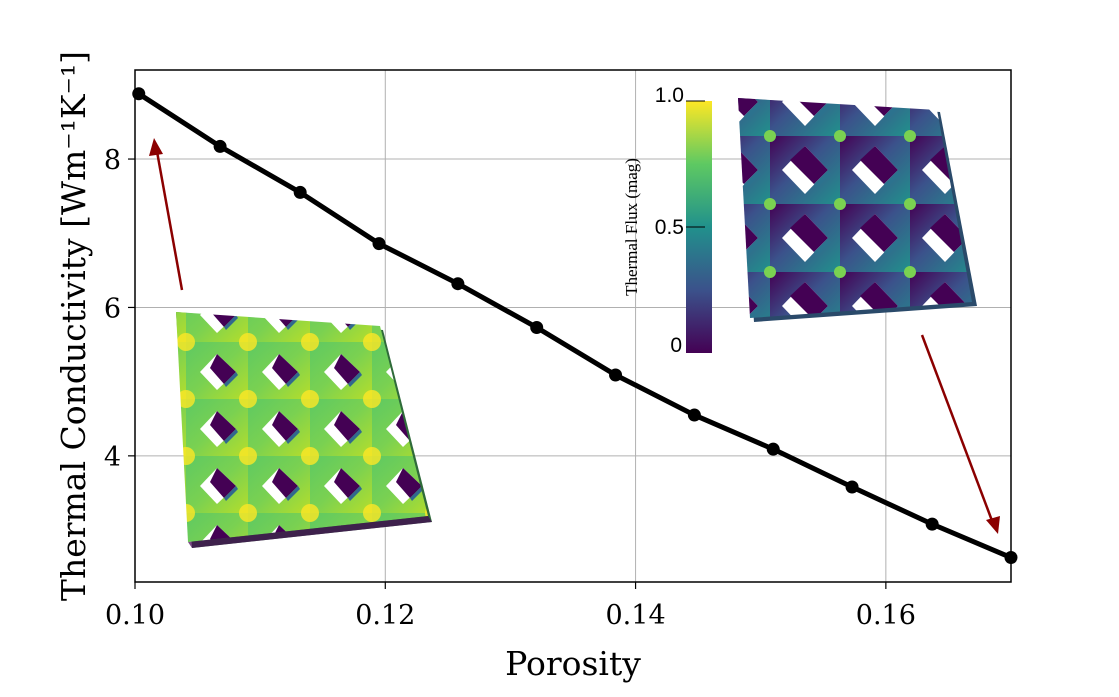  I want to click on arrow-right-head, so click(993, 525).